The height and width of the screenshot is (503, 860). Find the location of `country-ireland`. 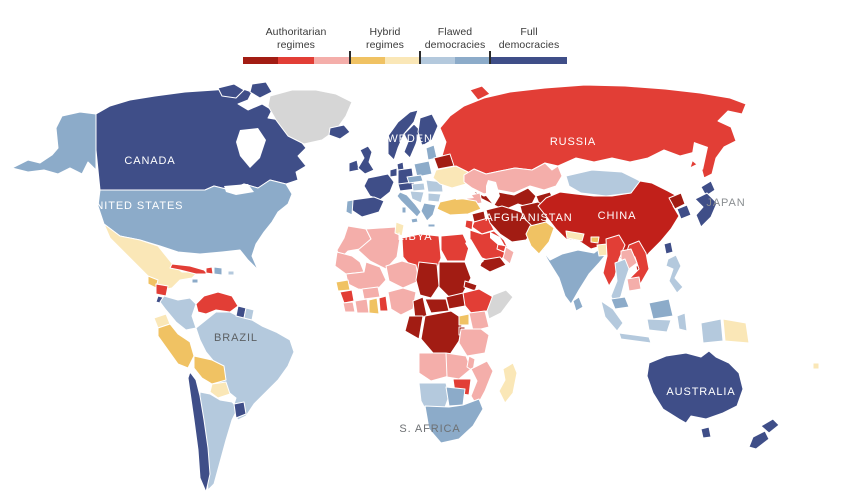

country-ireland is located at coordinates (354, 166).